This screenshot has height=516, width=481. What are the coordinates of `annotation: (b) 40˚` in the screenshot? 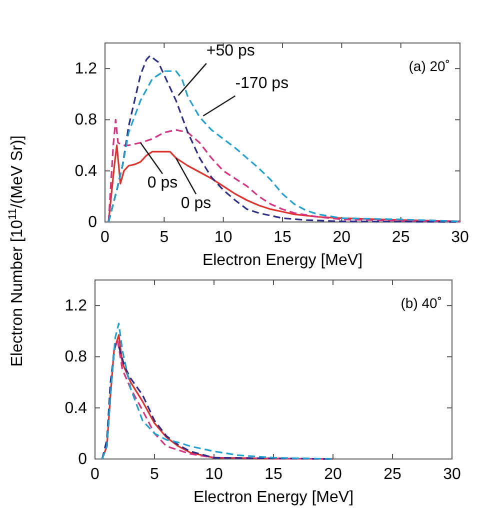 It's located at (421, 303).